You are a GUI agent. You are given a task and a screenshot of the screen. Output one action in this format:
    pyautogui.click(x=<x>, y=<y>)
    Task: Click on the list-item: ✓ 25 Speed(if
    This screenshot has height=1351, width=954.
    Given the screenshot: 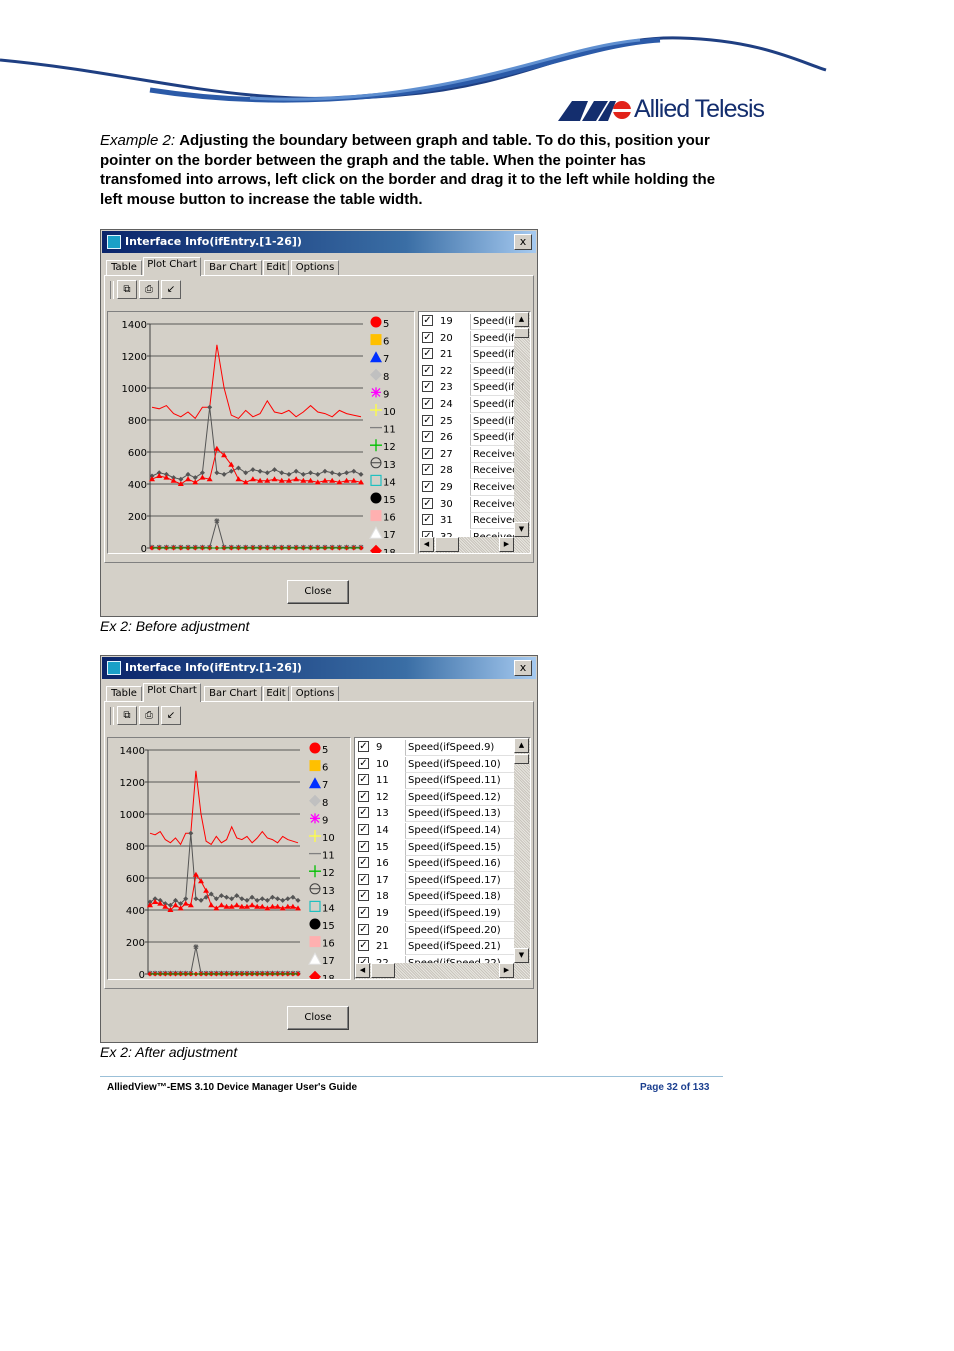 What is the action you would take?
    pyautogui.click(x=467, y=421)
    